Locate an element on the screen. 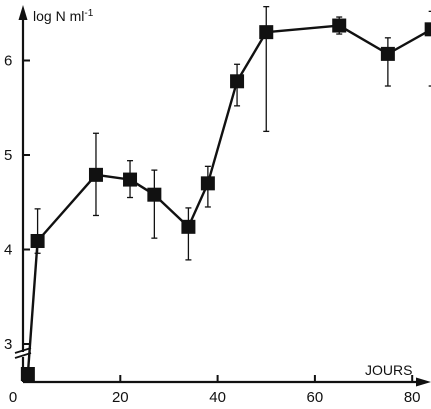 The image size is (431, 409). y-axis-arrow is located at coordinates (23, 12).